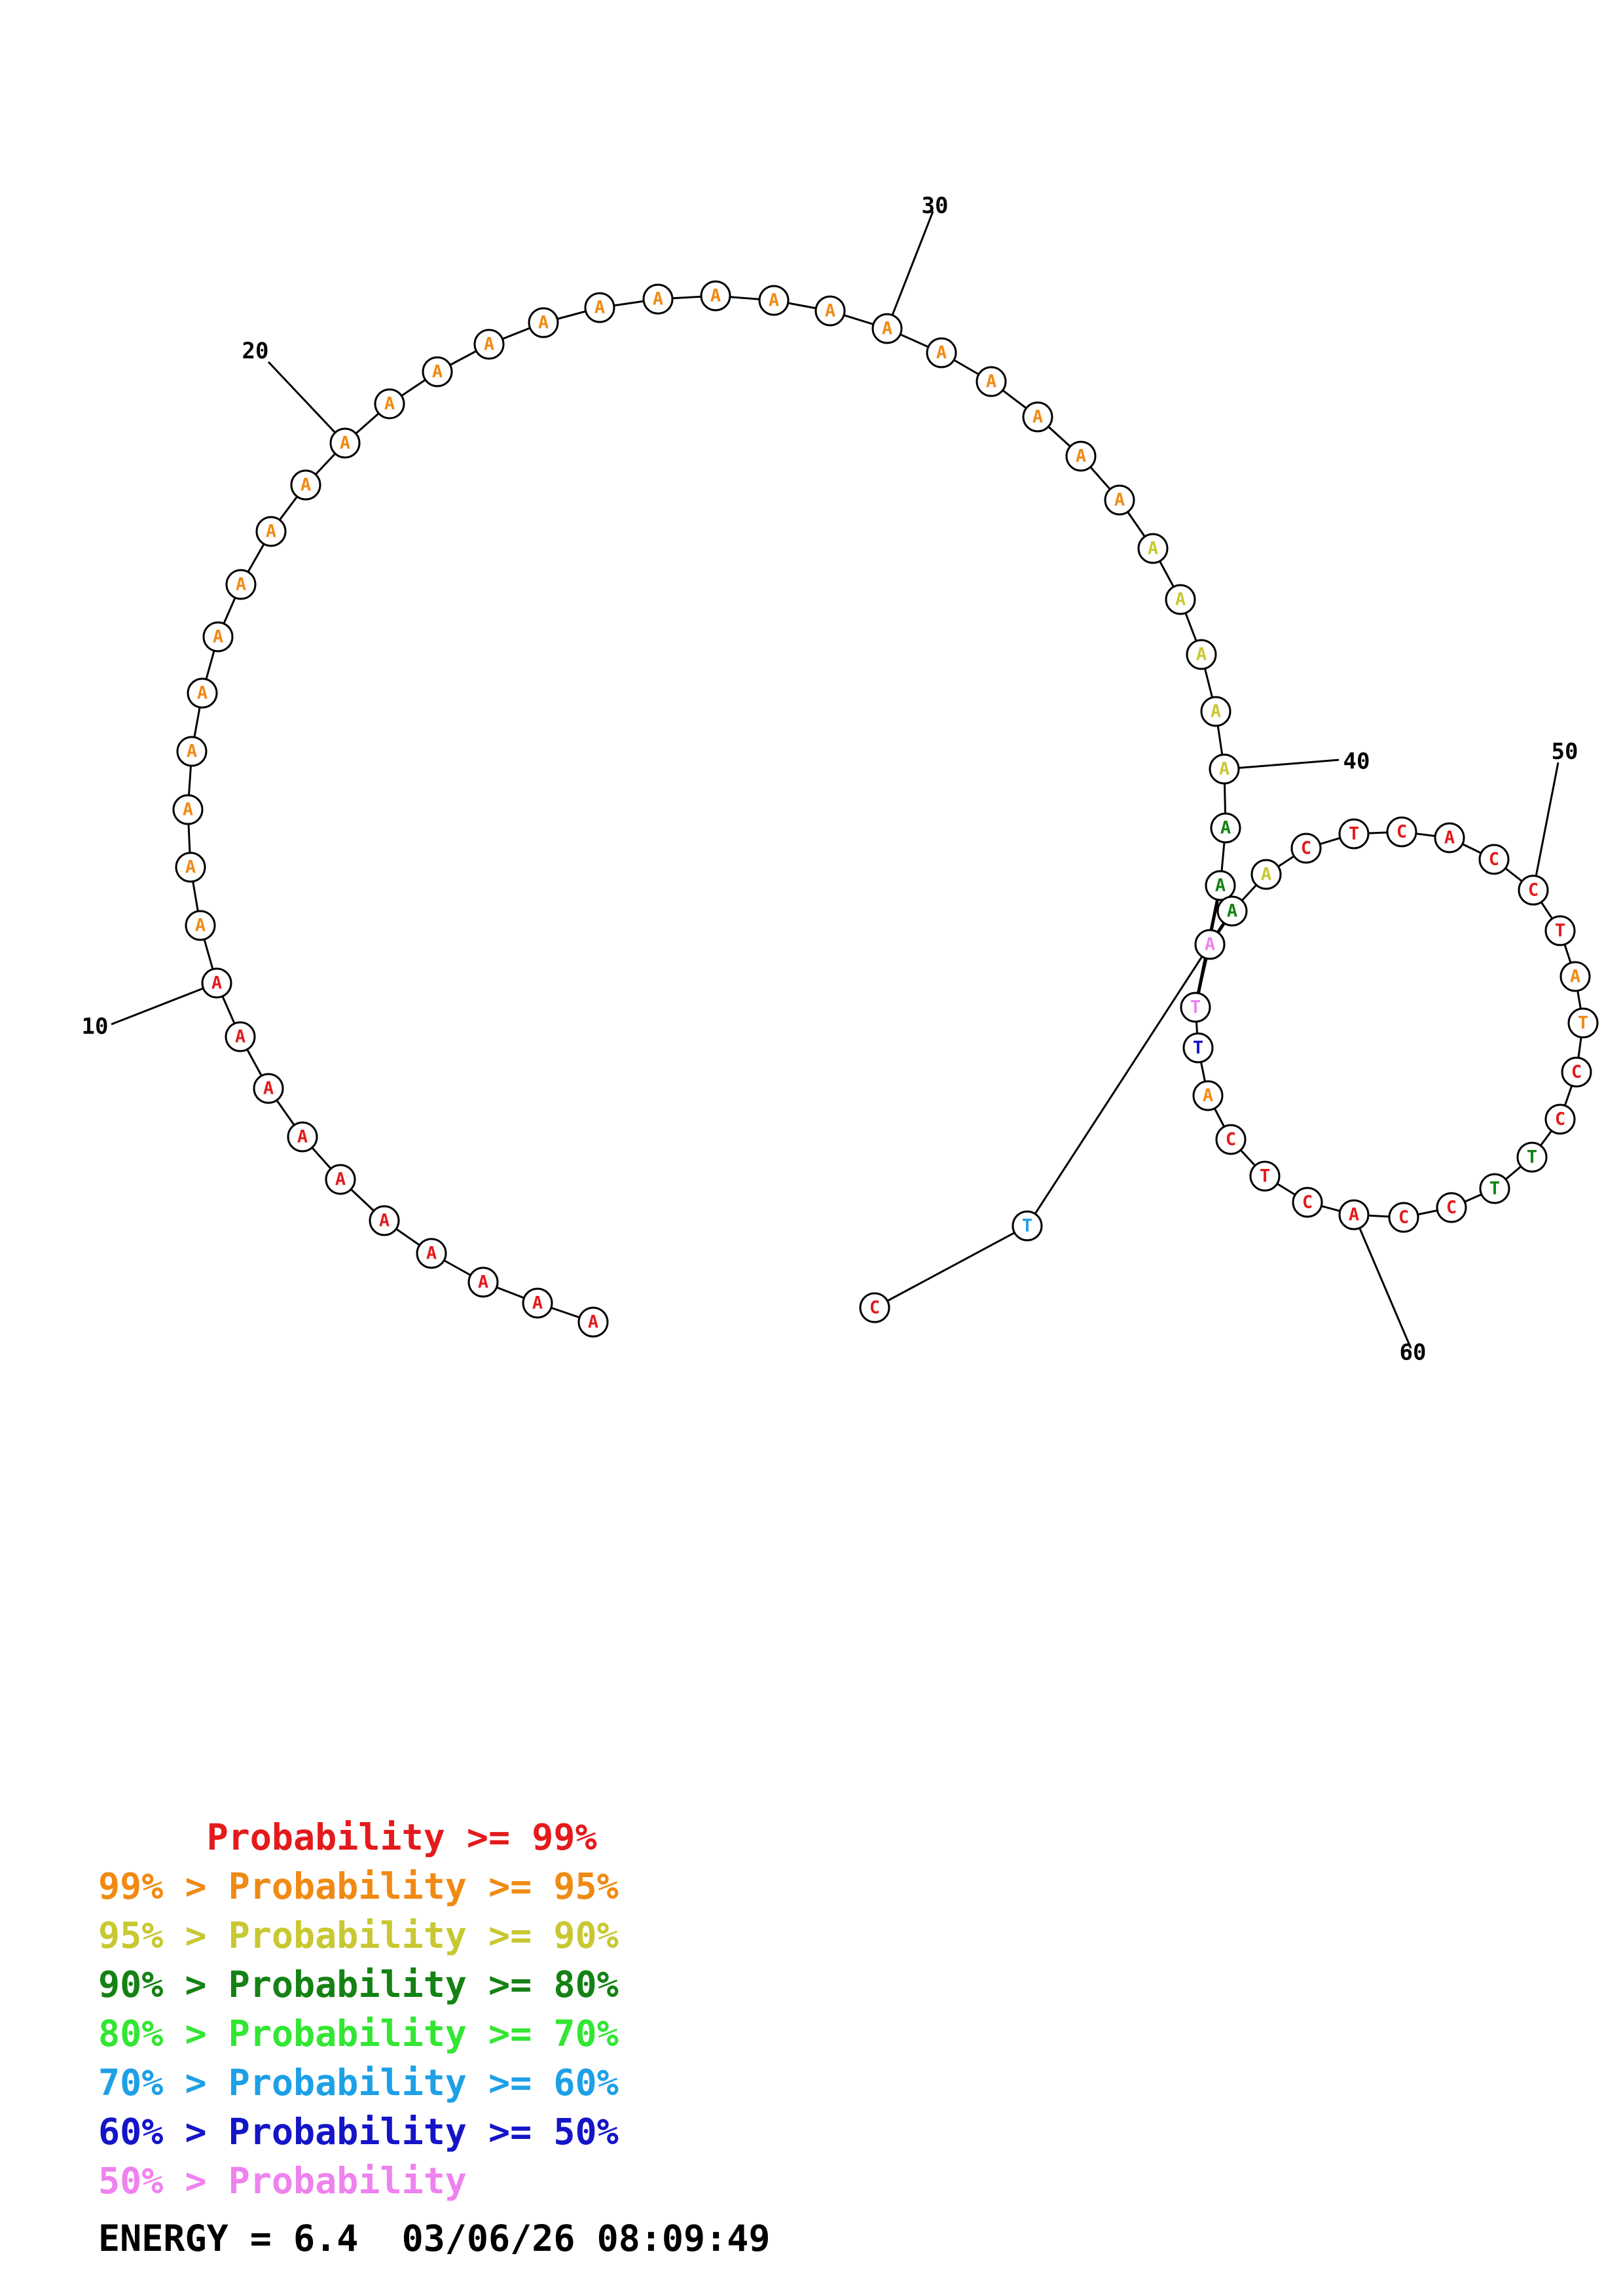 The width and height of the screenshot is (1623, 2296). Describe the element at coordinates (255, 351) in the screenshot. I see `tick-label: 20` at that location.